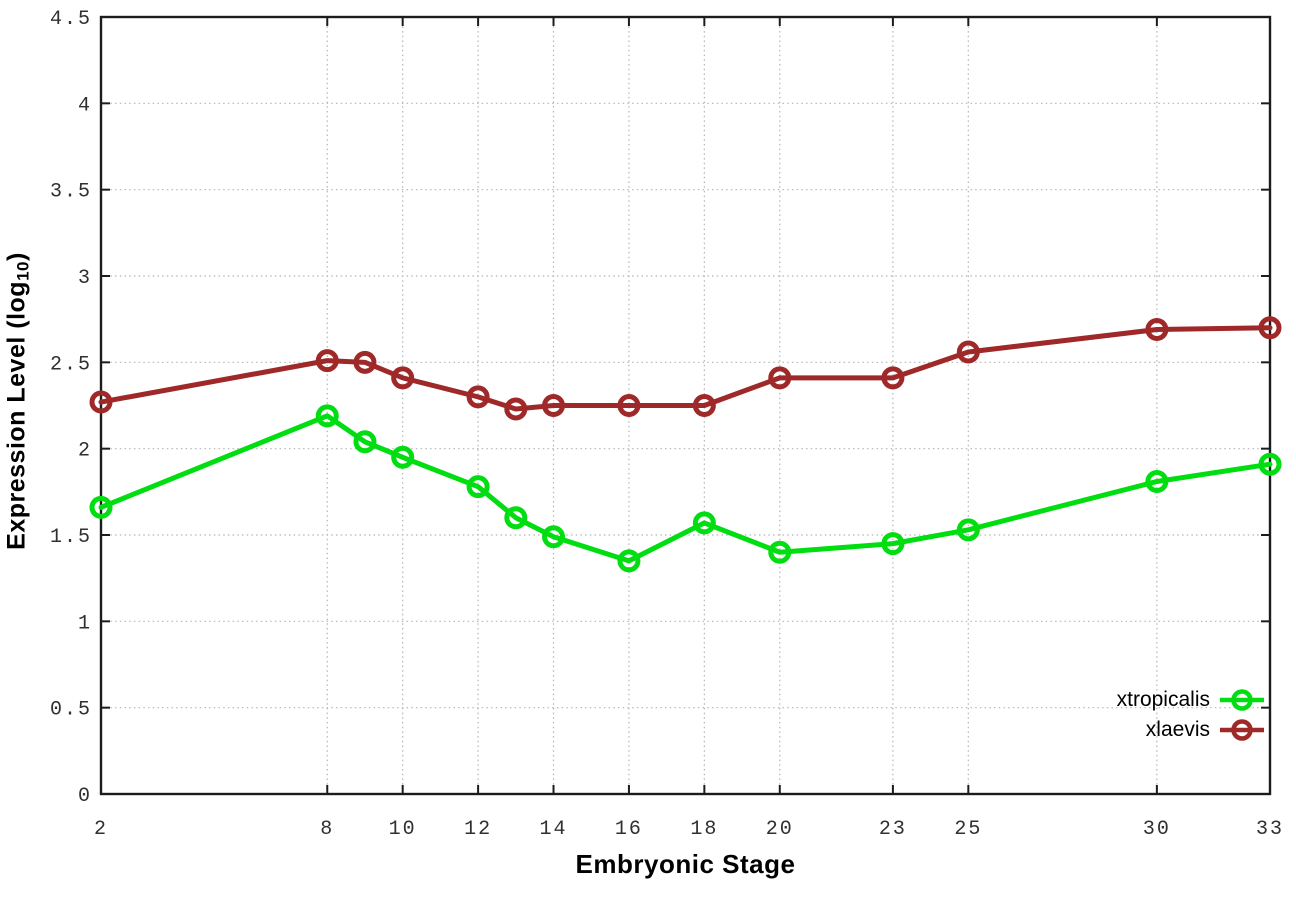 The height and width of the screenshot is (907, 1296). What do you see at coordinates (23, 270) in the screenshot?
I see `y-axis-title-subscript: 10` at bounding box center [23, 270].